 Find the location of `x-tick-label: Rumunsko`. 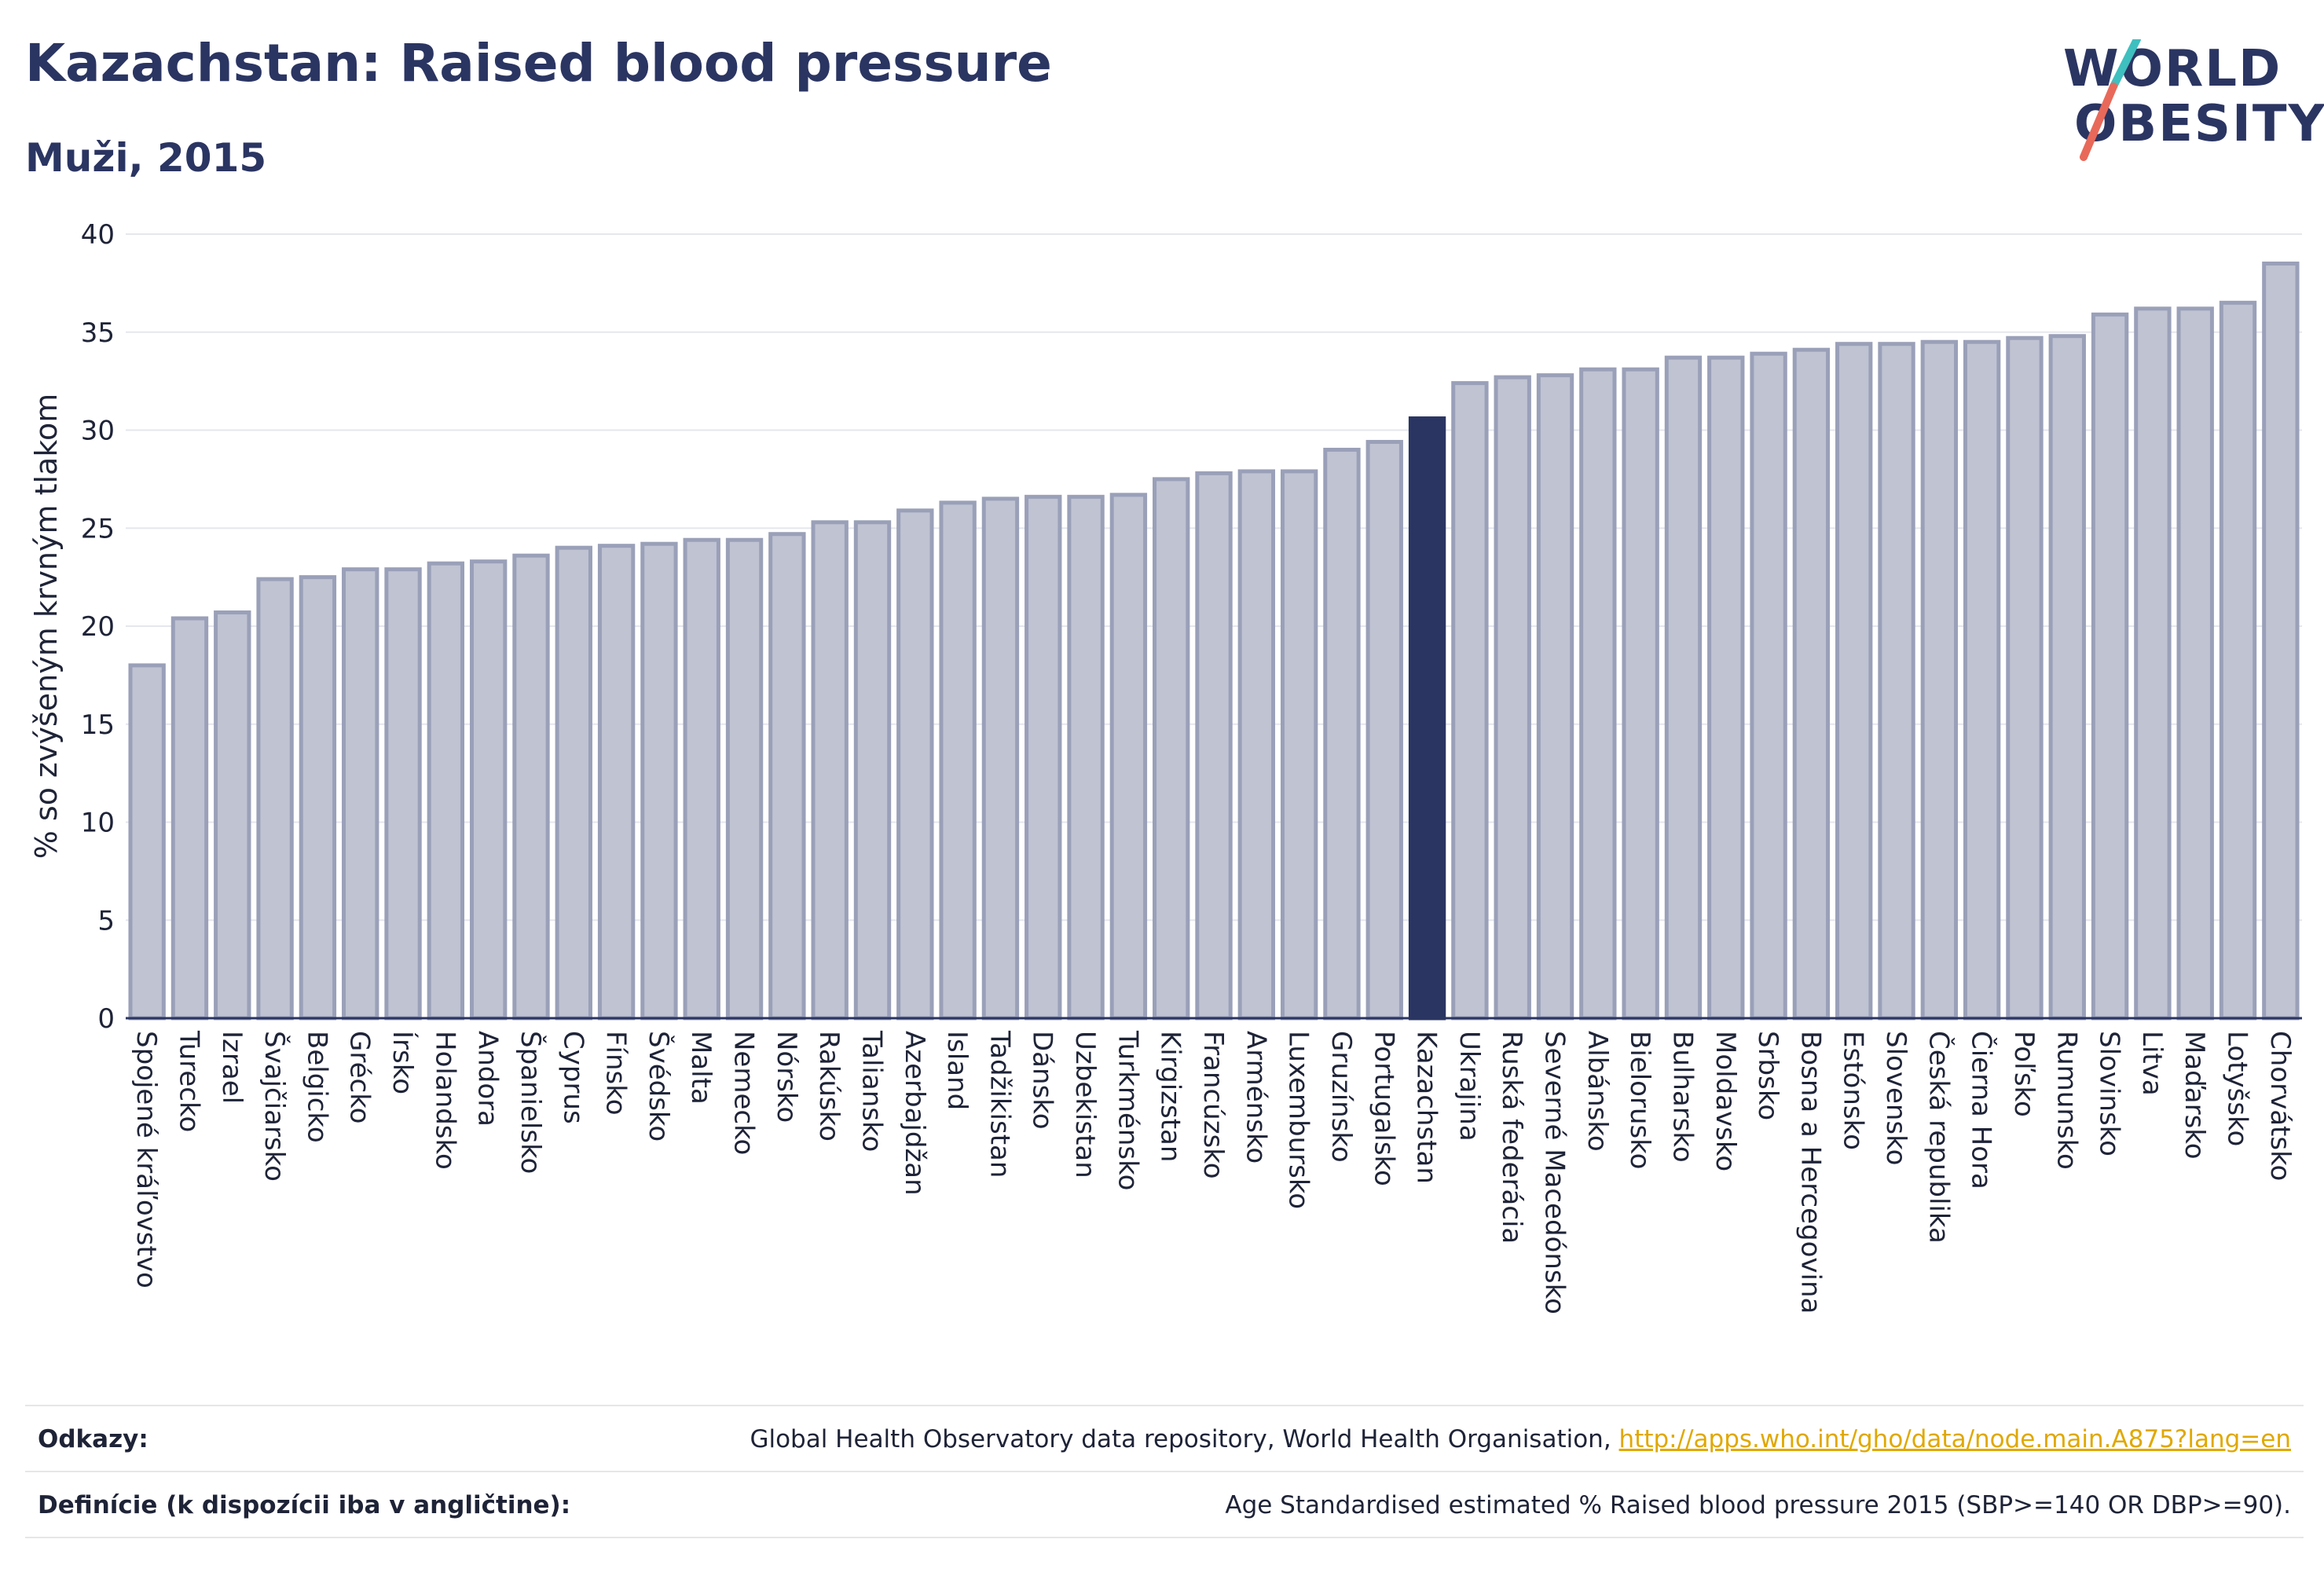

x-tick-label: Rumunsko is located at coordinates (2066, 1100).